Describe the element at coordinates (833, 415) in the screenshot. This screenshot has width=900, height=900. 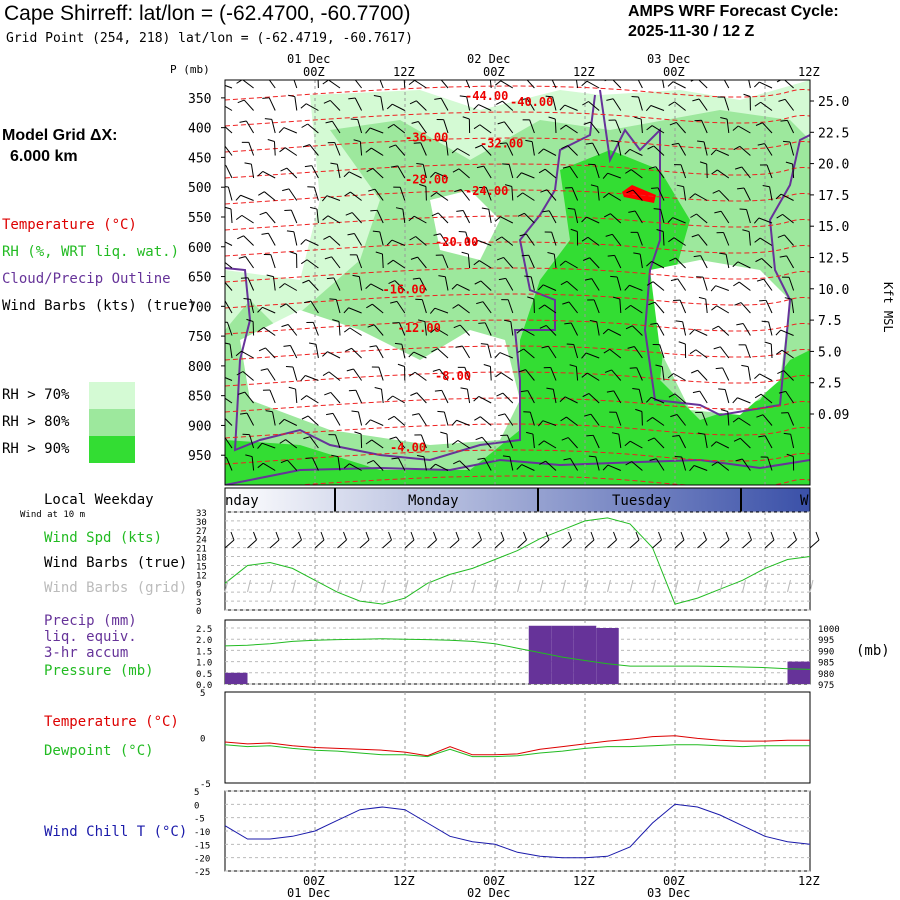
I see `height-tick-label: 0.09` at that location.